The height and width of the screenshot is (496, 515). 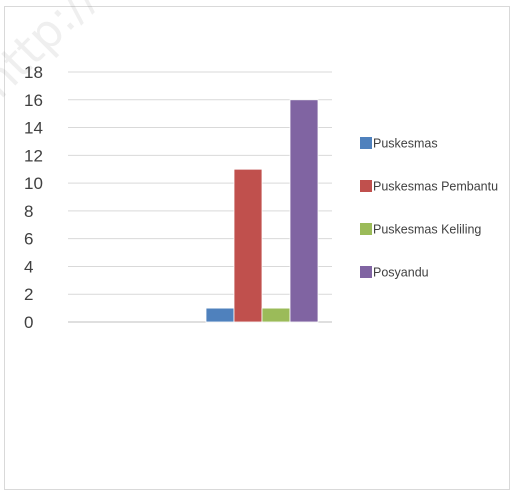 What do you see at coordinates (435, 187) in the screenshot?
I see `legend-label: Puskesmas Pembantu` at bounding box center [435, 187].